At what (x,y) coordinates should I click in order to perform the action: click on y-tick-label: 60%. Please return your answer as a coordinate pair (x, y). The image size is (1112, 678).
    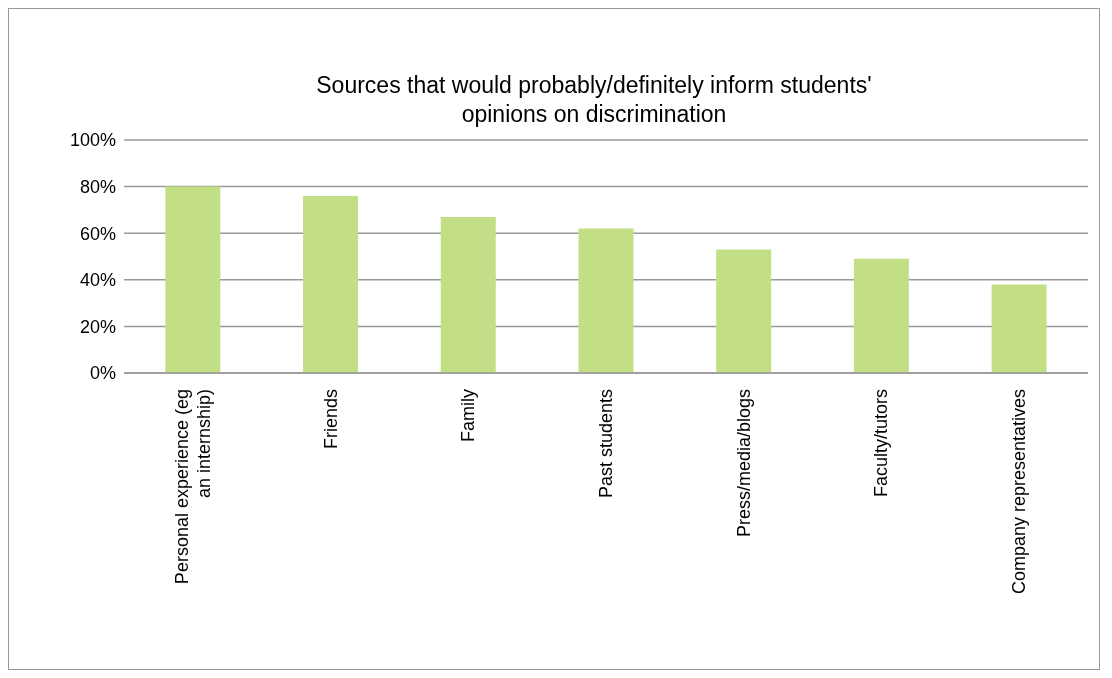
    Looking at the image, I should click on (97, 233).